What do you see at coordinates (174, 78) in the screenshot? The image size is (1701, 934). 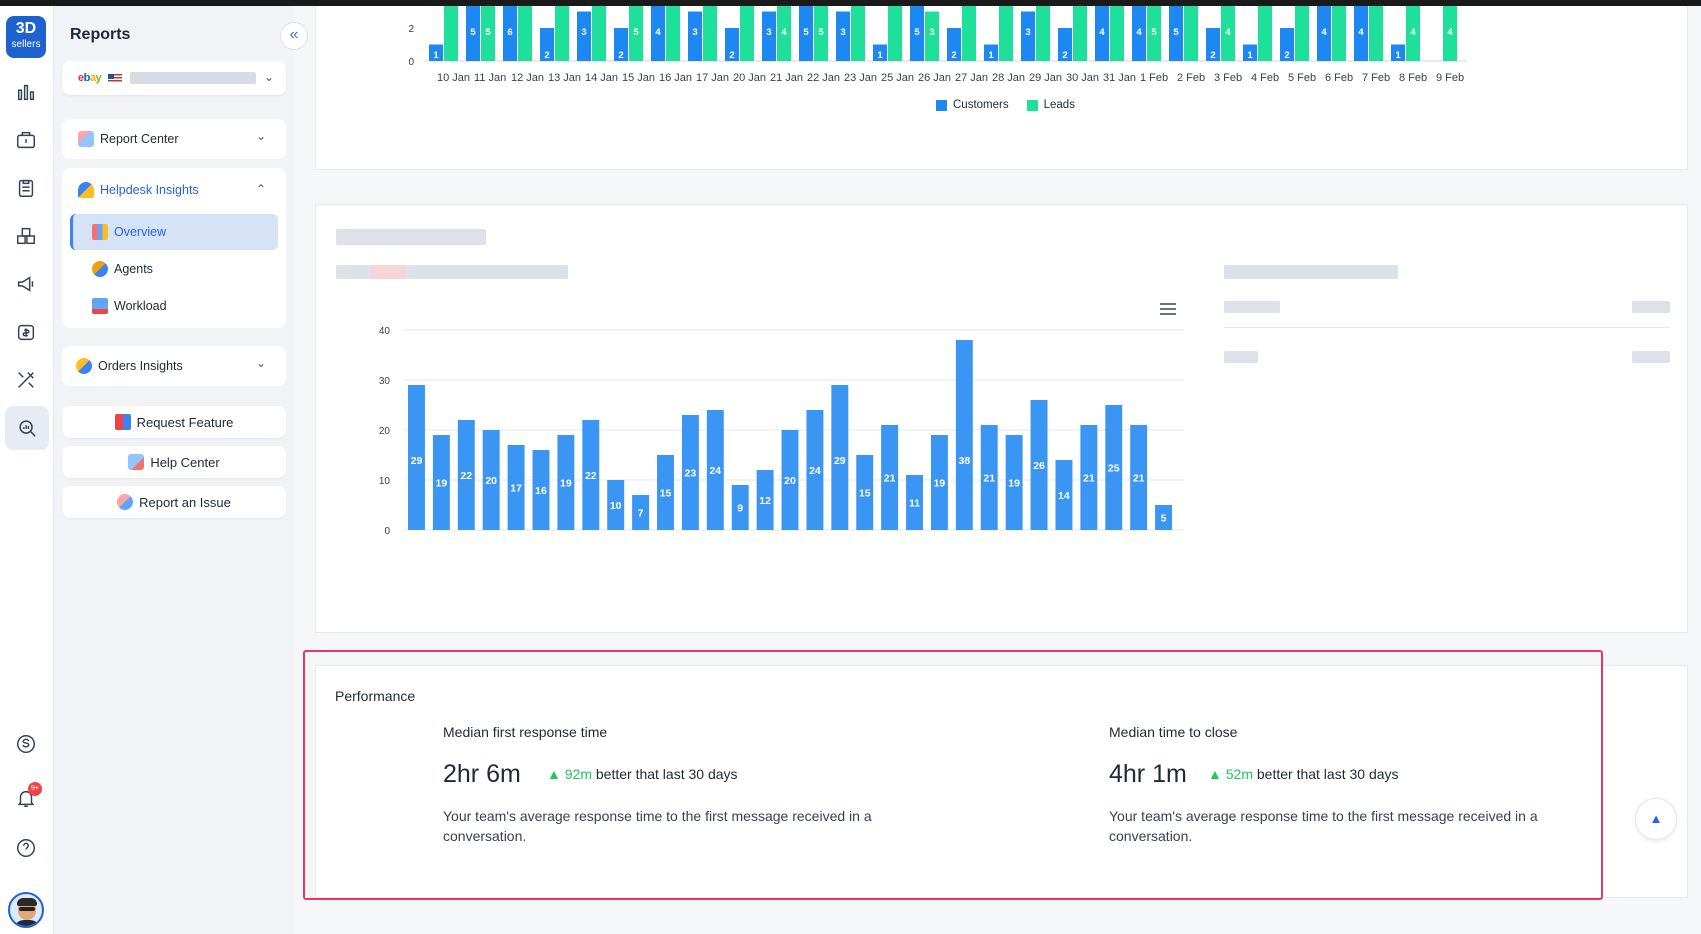 I see `store-selector: ebay ⌄` at bounding box center [174, 78].